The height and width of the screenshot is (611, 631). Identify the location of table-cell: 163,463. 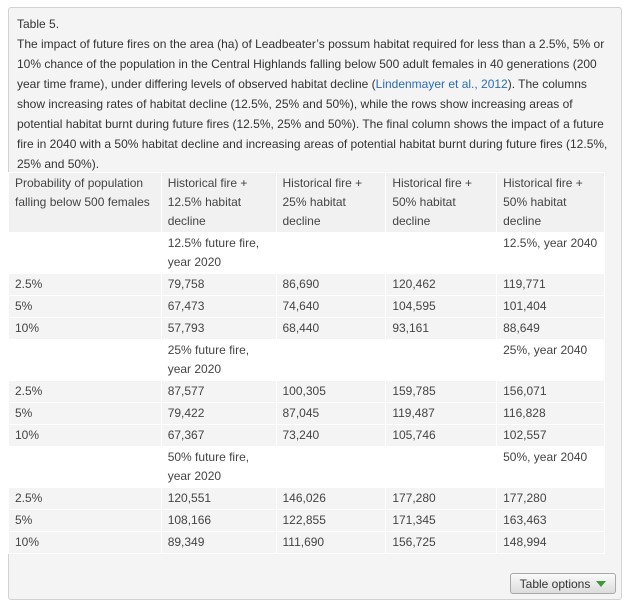
(550, 520).